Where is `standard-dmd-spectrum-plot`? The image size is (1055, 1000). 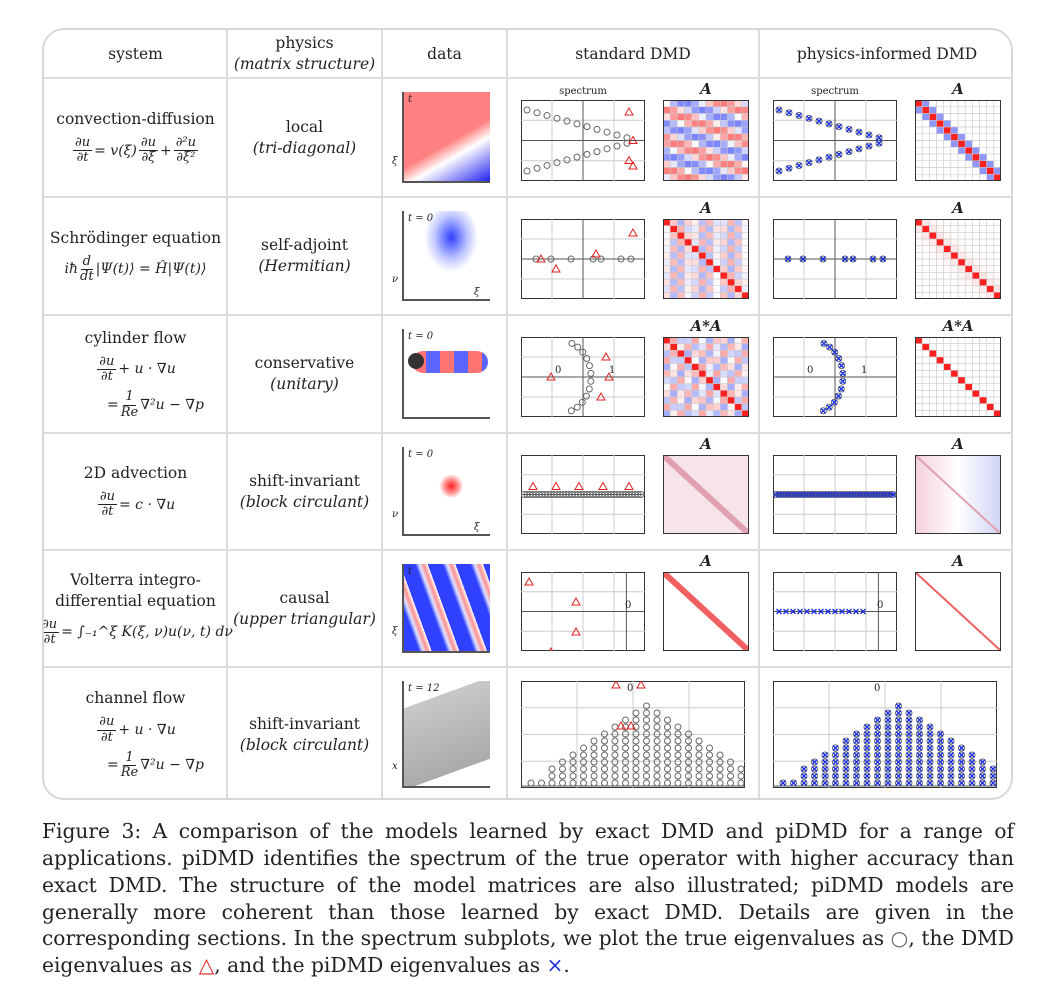
standard-dmd-spectrum-plot is located at coordinates (633, 734).